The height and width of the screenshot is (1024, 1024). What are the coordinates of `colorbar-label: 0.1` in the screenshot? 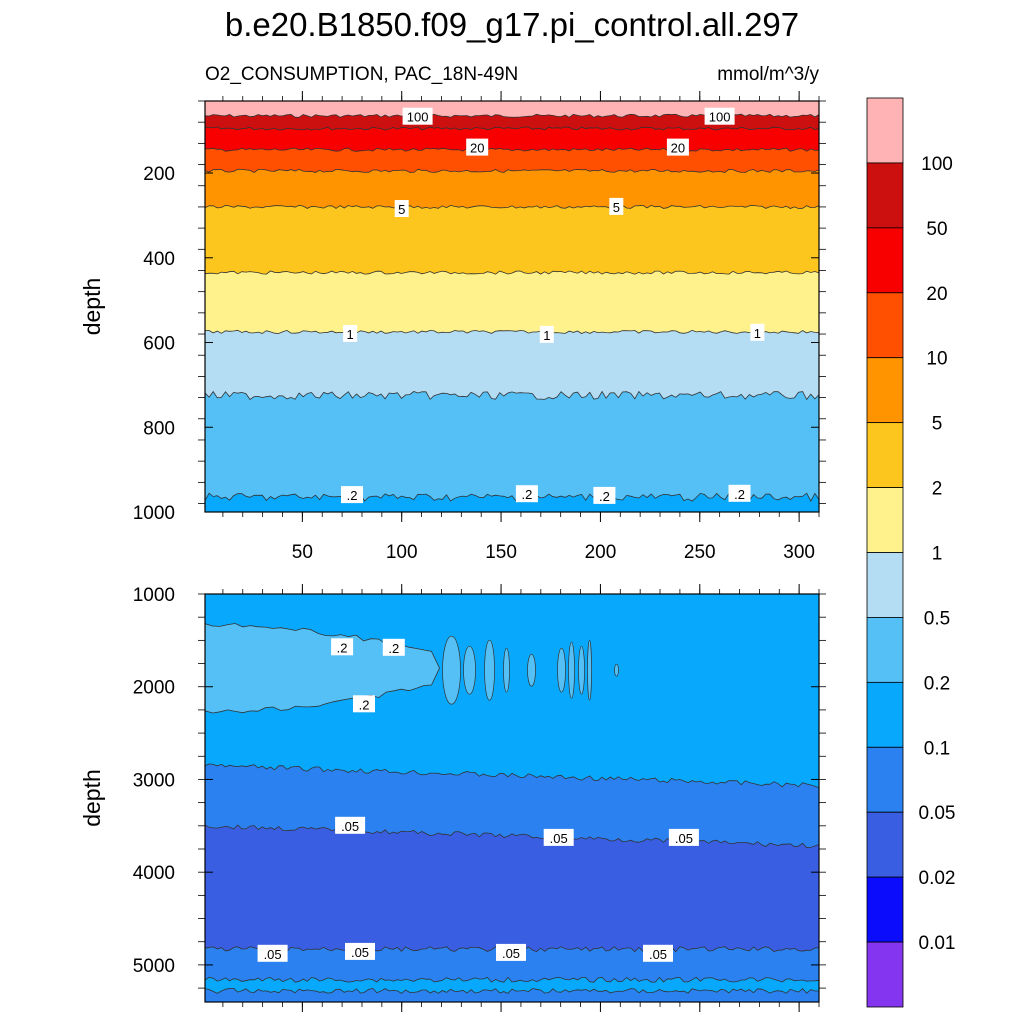 It's located at (937, 748).